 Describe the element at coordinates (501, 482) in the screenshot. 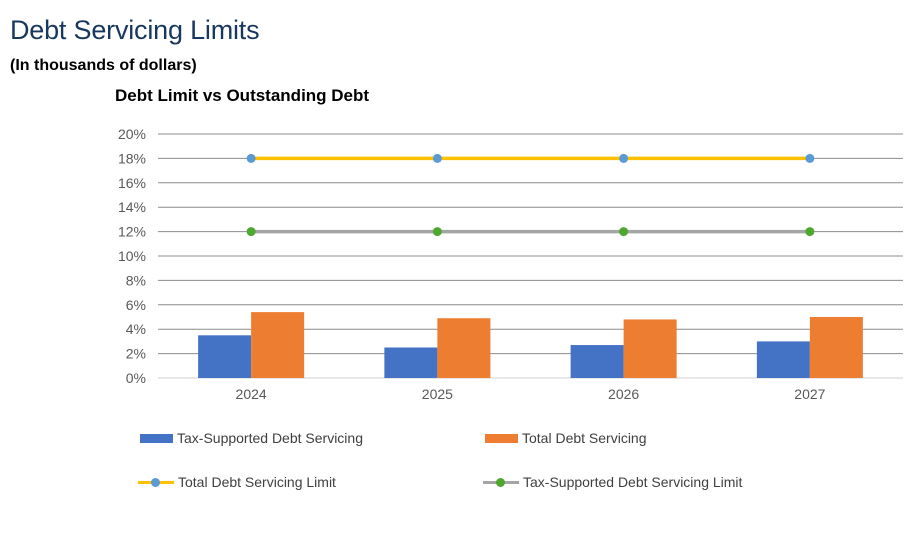

I see `legend-swatch-tax-supported-limit` at that location.